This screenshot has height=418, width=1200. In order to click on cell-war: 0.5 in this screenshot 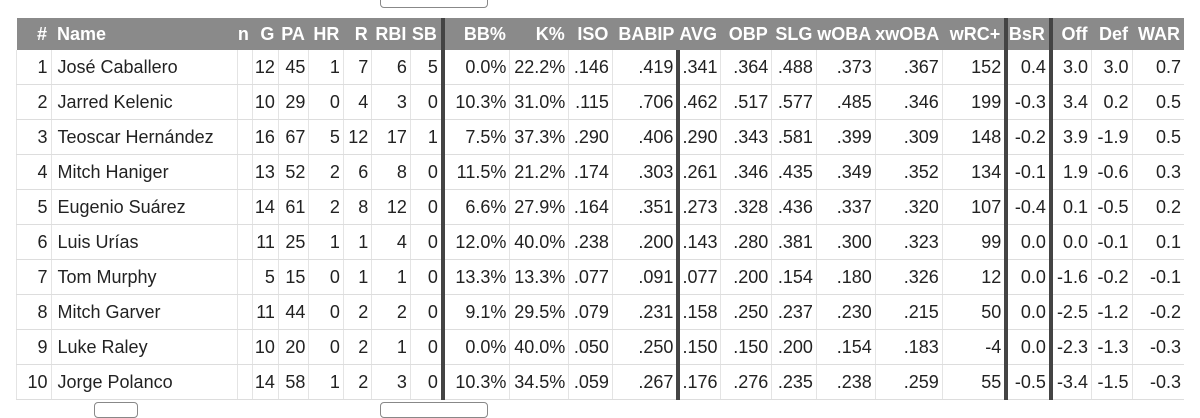, I will do `click(1157, 137)`.